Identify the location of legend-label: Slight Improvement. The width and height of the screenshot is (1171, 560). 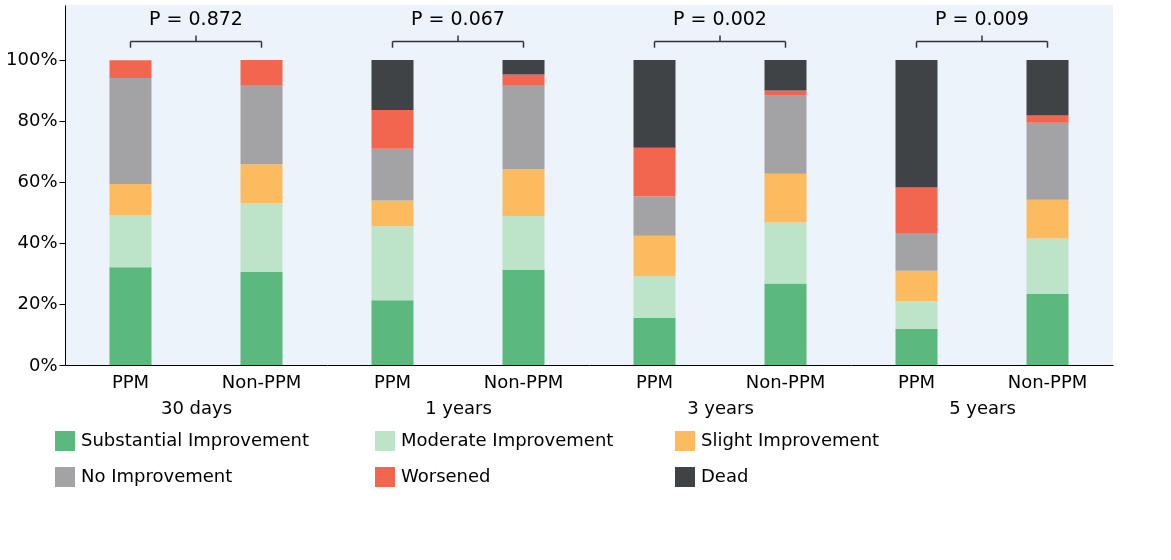
(790, 439).